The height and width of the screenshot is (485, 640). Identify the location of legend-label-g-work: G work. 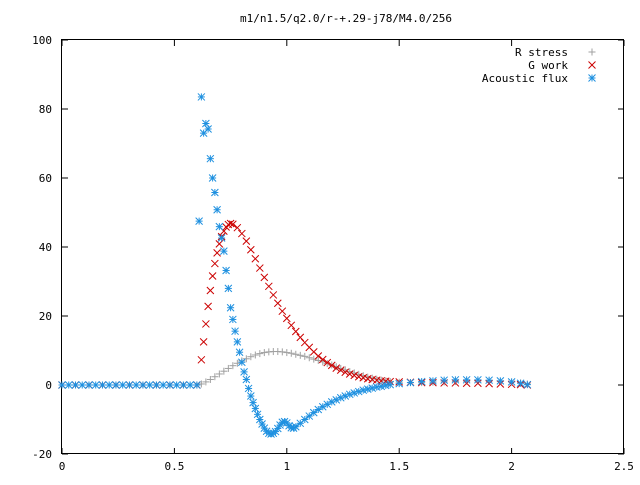
(548, 65).